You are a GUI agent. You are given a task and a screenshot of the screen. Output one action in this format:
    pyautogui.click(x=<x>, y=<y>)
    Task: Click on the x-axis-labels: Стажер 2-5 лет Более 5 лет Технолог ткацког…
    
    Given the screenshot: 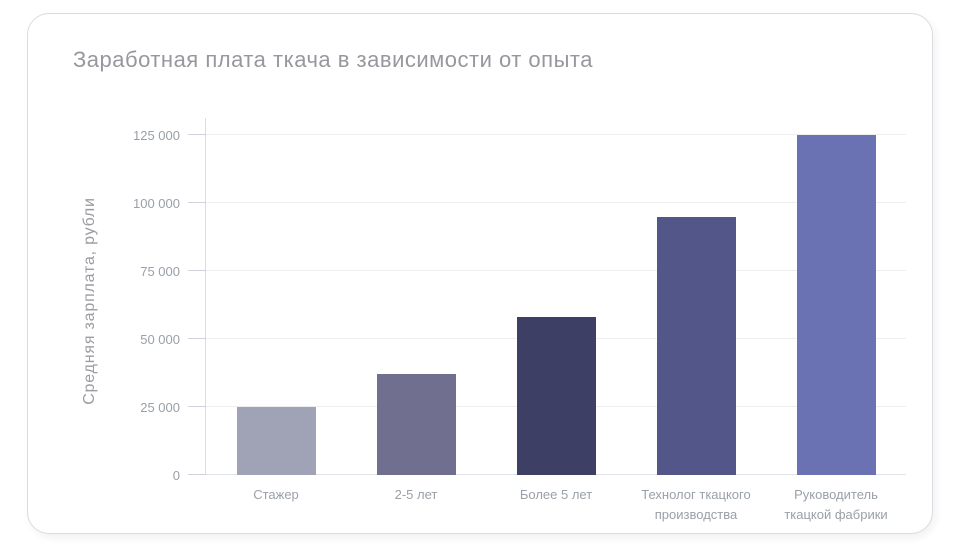 What is the action you would take?
    pyautogui.click(x=556, y=504)
    